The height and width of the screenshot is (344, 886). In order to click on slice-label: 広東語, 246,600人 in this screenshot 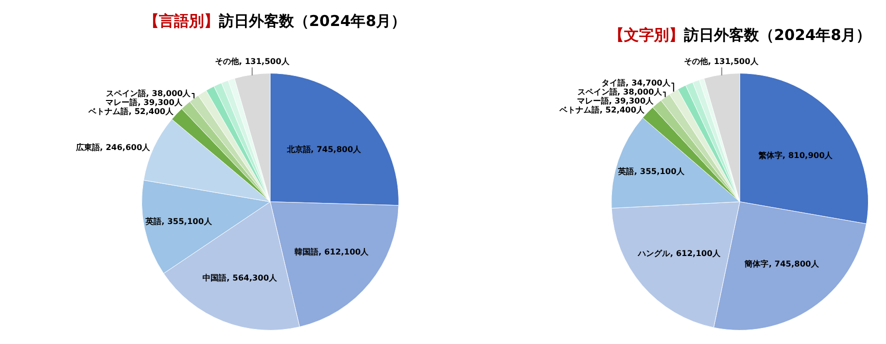, I will do `click(113, 147)`.